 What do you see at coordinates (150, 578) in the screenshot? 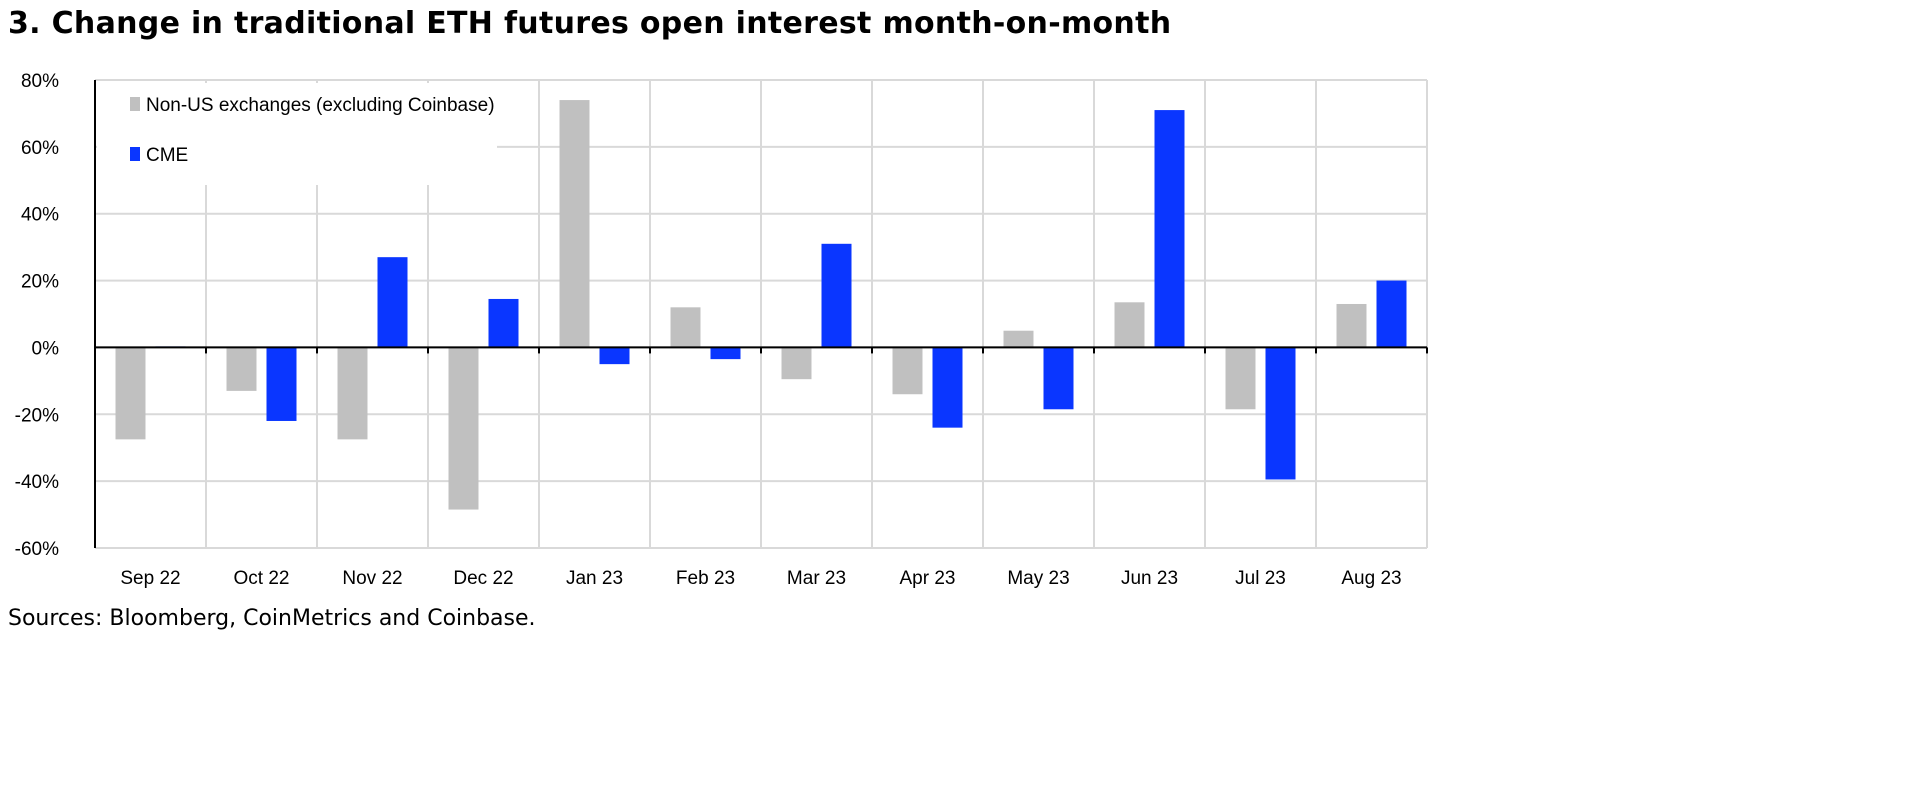
I see `x-tick-label: Sep 22` at bounding box center [150, 578].